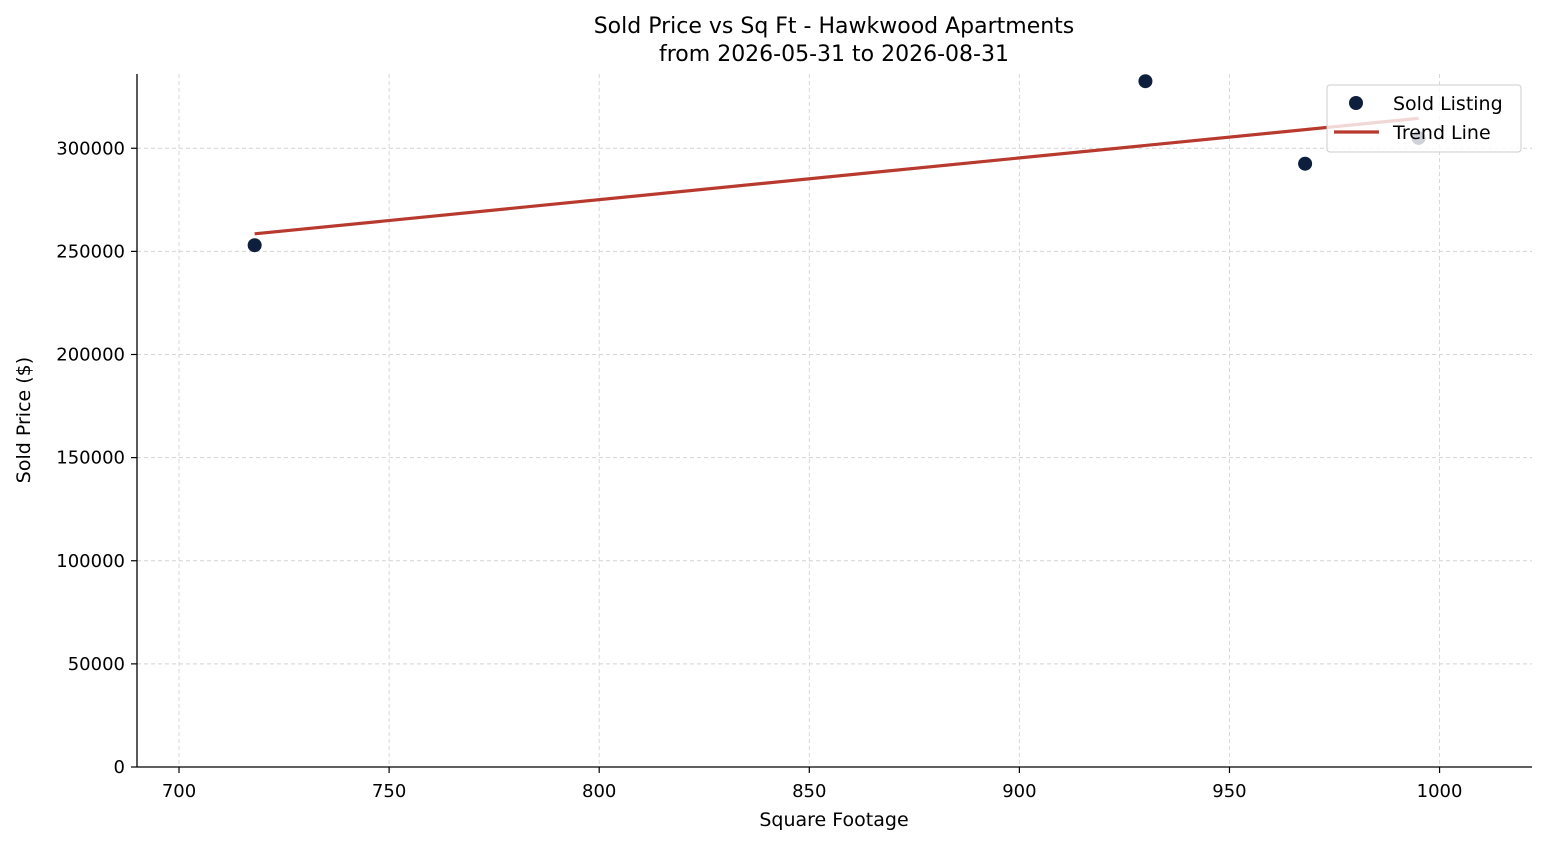 The image size is (1547, 845). I want to click on x-tick-label: 1000, so click(1440, 791).